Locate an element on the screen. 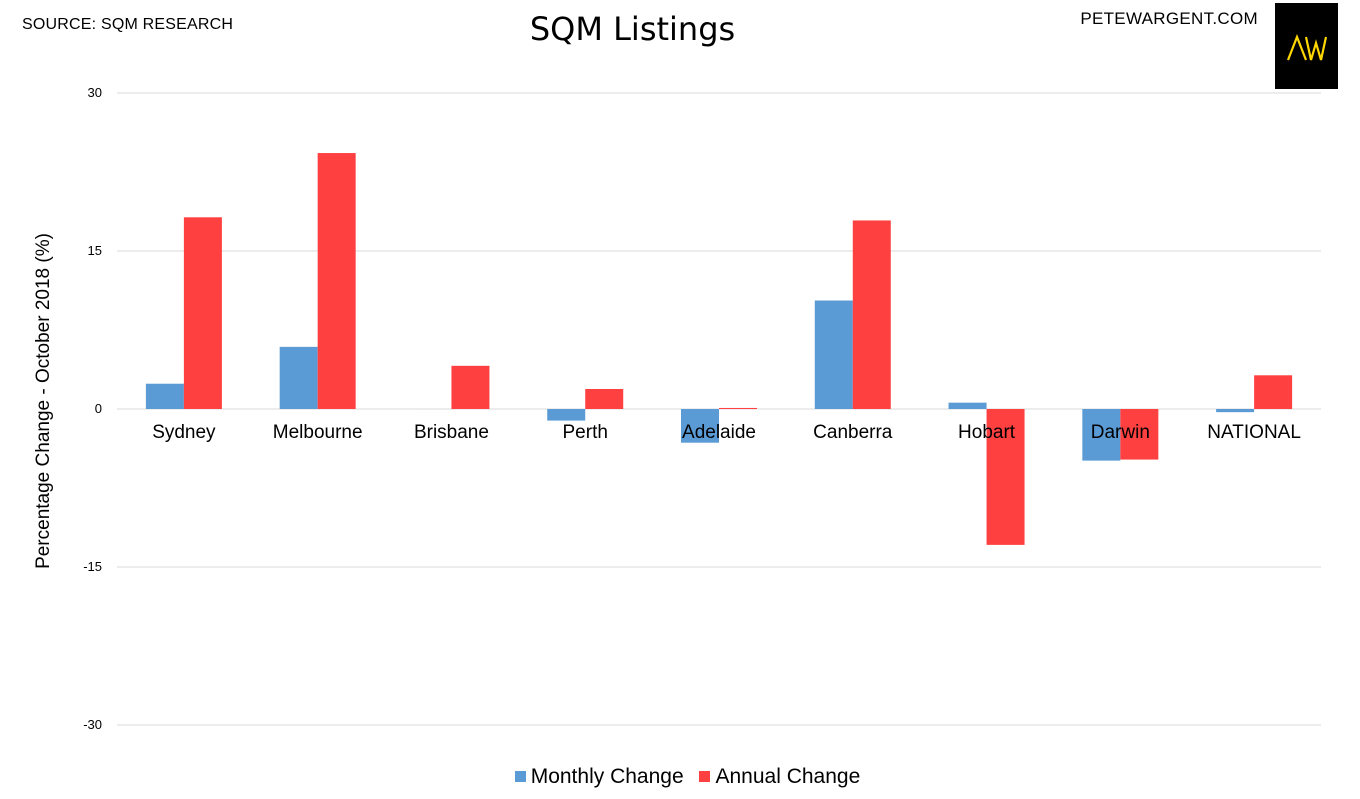  legend-swatch-monthly is located at coordinates (520, 776).